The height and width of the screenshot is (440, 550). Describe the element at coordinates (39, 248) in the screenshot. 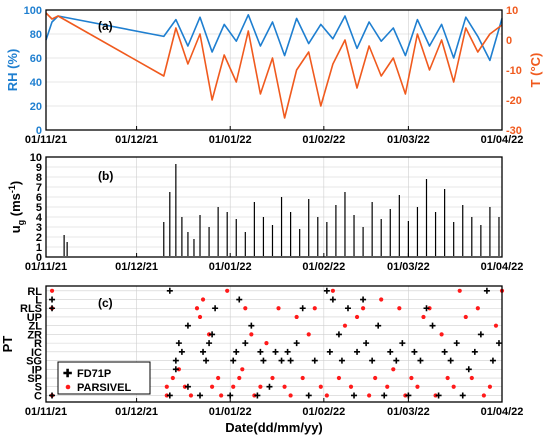

I see `panel-b-y-tick-label: 1` at that location.